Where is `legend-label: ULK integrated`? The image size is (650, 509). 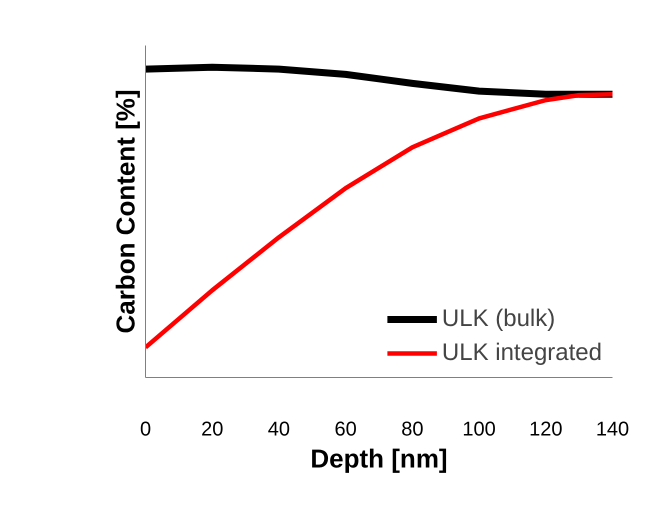 legend-label: ULK integrated is located at coordinates (522, 353).